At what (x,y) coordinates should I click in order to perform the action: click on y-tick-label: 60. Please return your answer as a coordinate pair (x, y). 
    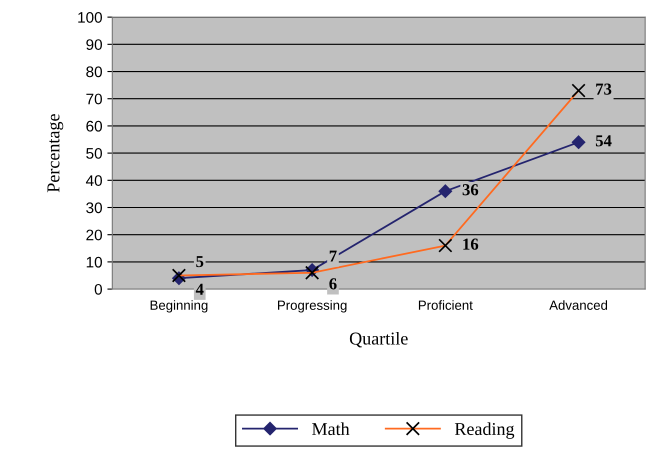
    Looking at the image, I should click on (94, 126).